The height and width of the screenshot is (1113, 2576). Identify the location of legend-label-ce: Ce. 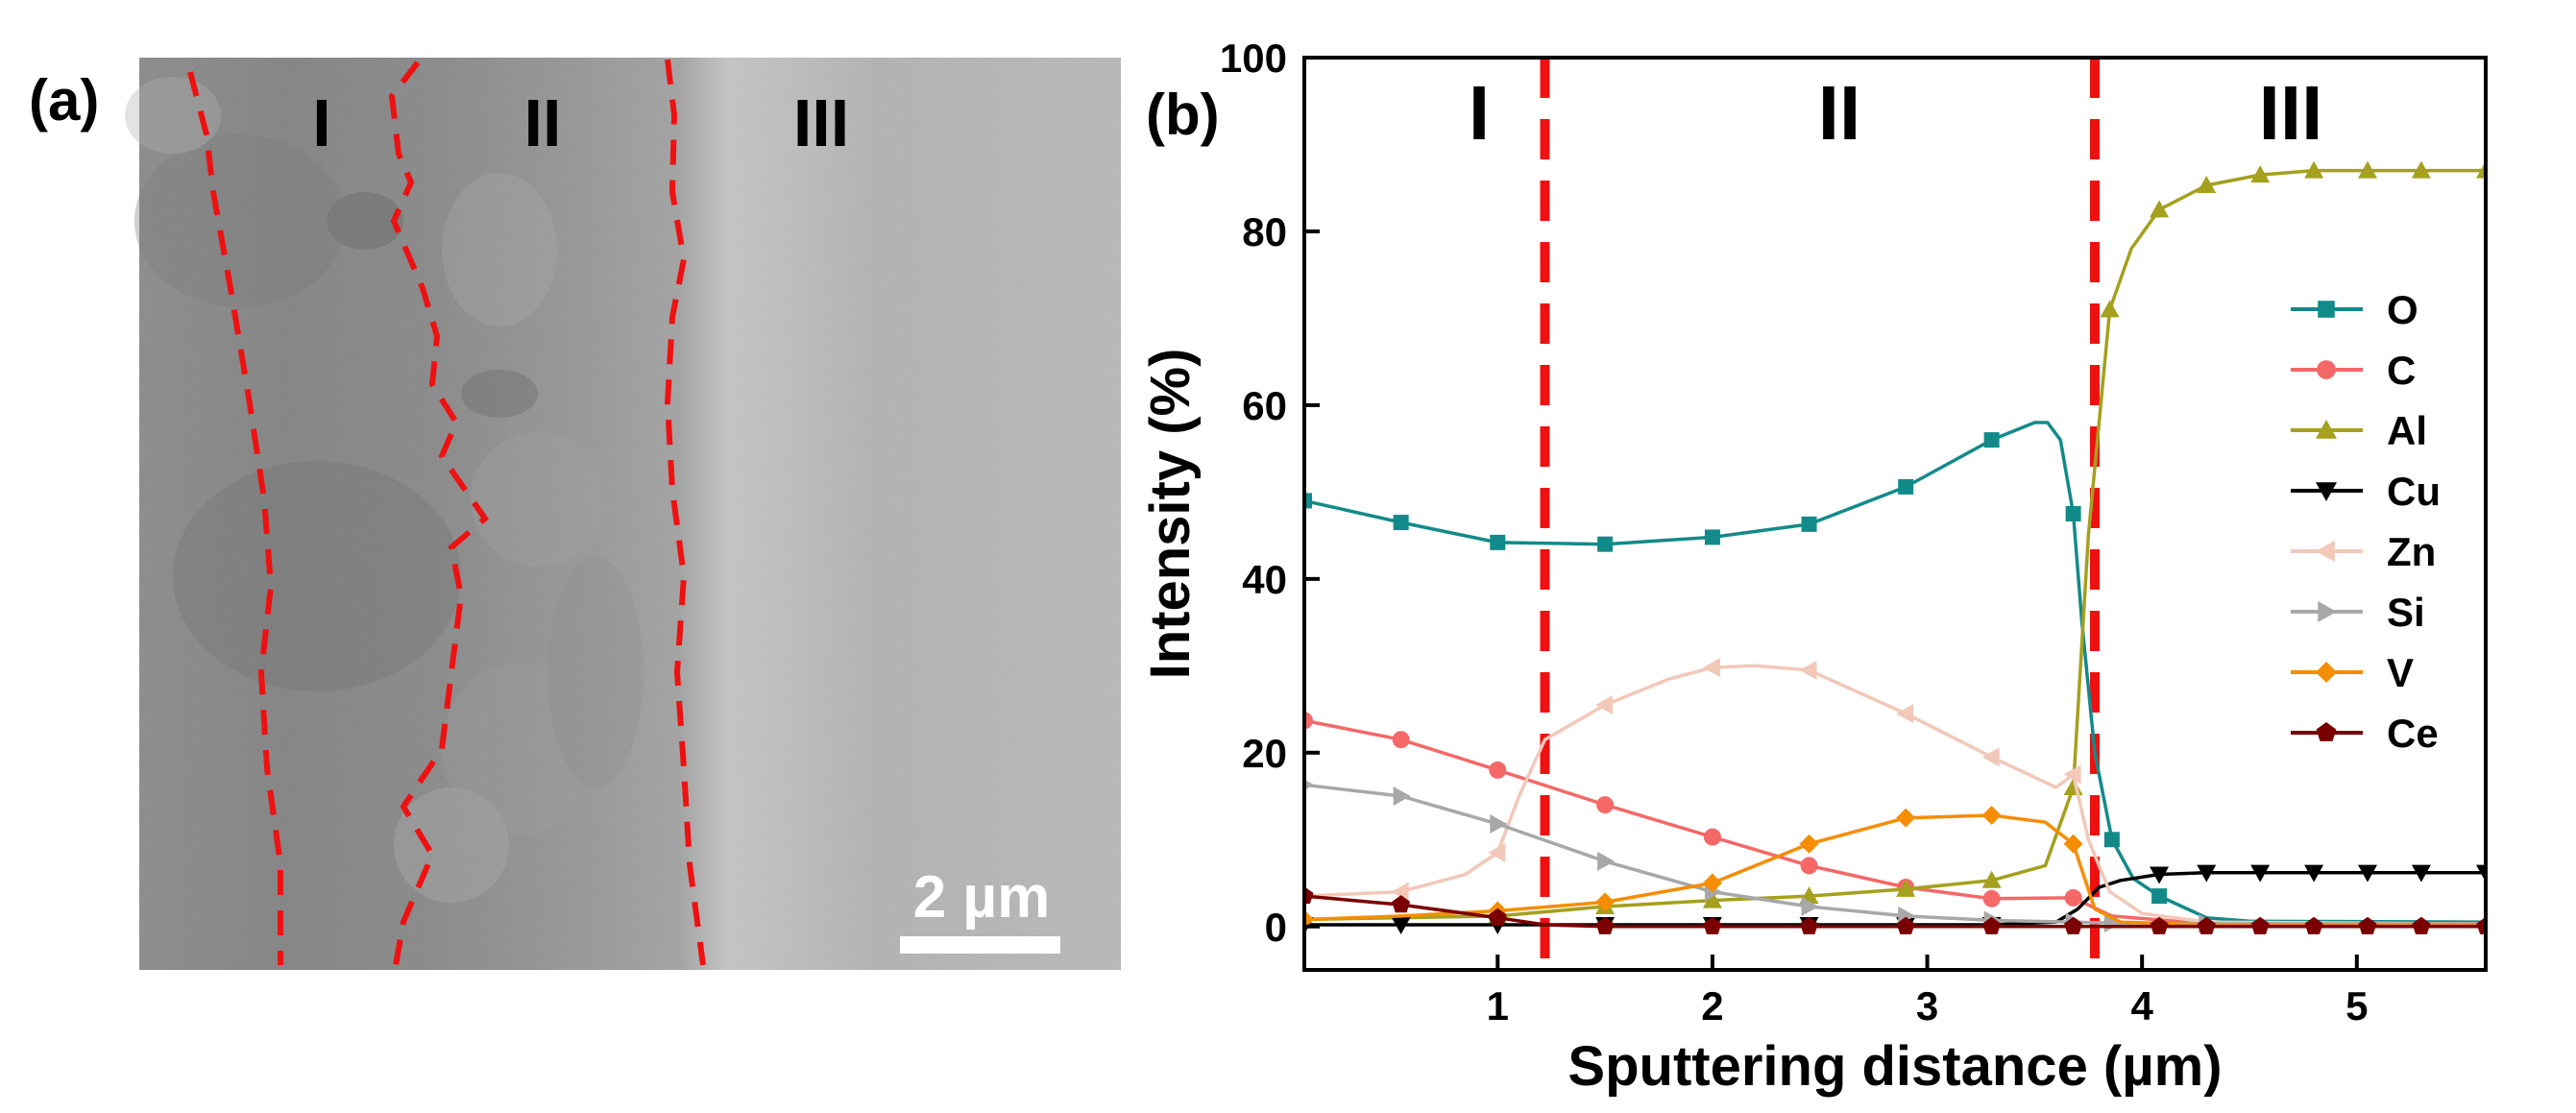
(2413, 734).